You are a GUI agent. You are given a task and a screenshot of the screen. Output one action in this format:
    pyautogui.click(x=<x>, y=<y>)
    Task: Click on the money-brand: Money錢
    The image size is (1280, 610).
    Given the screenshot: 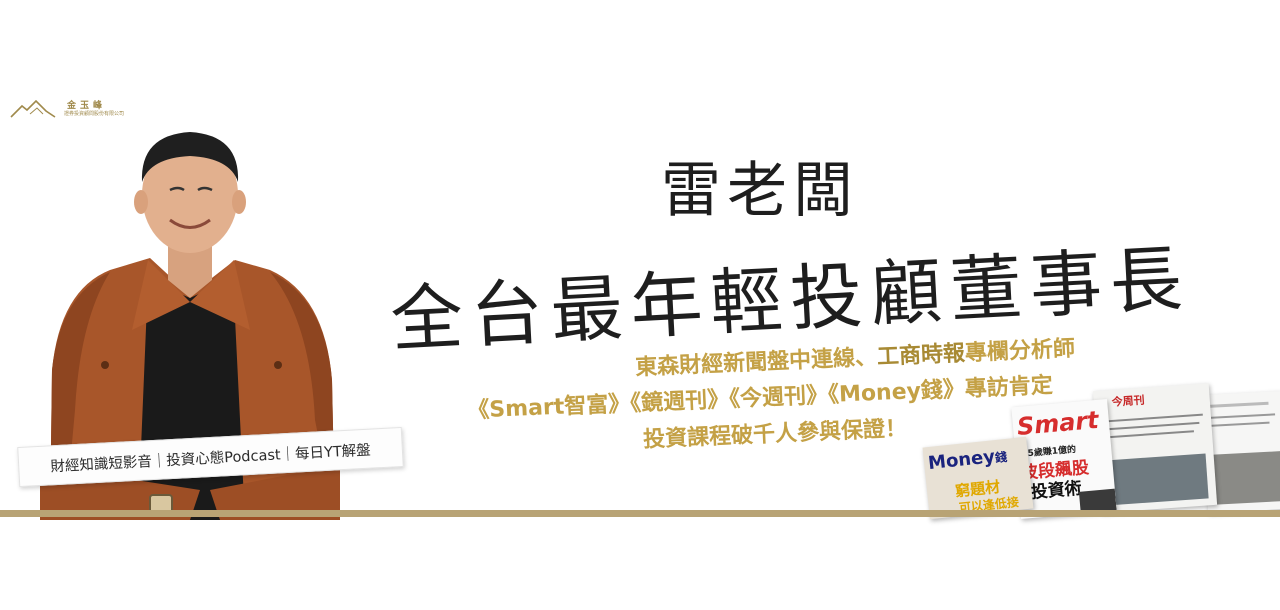 What is the action you would take?
    pyautogui.click(x=967, y=459)
    